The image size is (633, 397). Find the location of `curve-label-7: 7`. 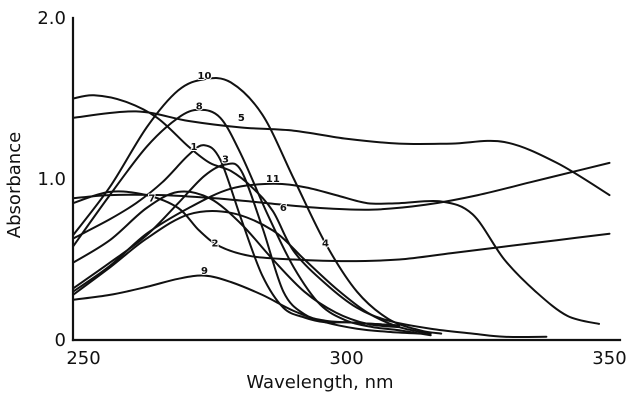

curve-label-7: 7 is located at coordinates (151, 198).